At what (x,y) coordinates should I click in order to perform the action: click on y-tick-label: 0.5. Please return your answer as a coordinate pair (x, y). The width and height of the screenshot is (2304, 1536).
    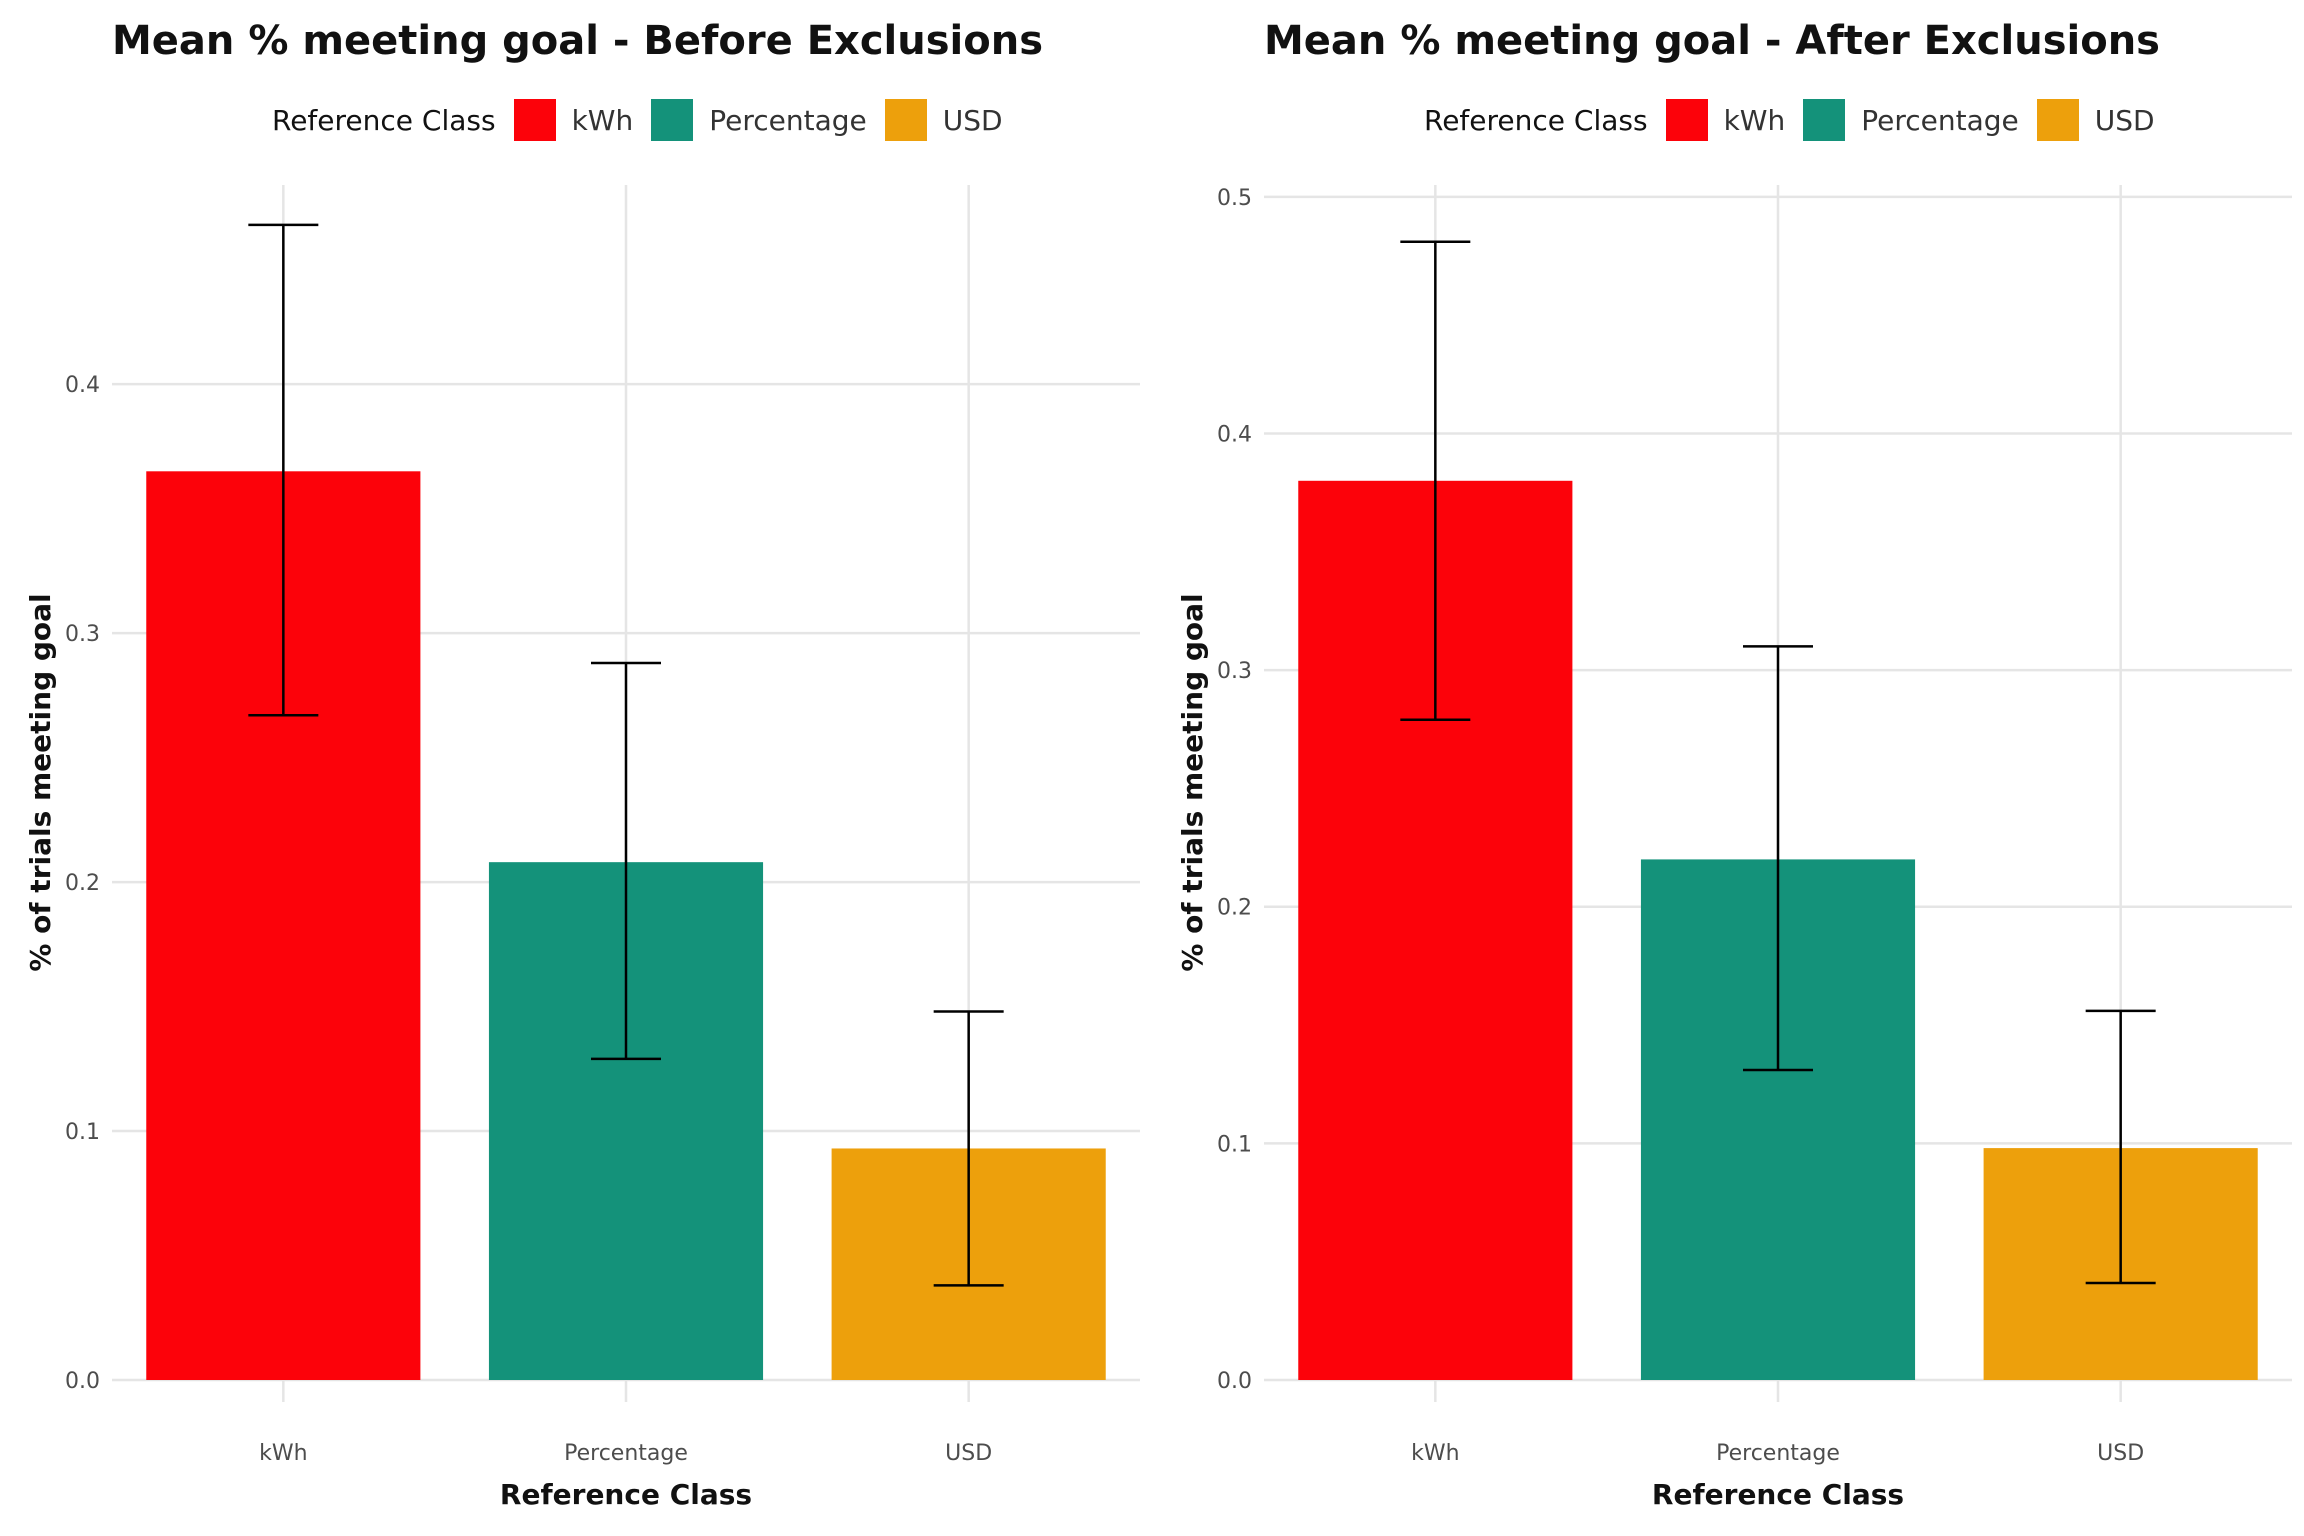
    Looking at the image, I should click on (1234, 198).